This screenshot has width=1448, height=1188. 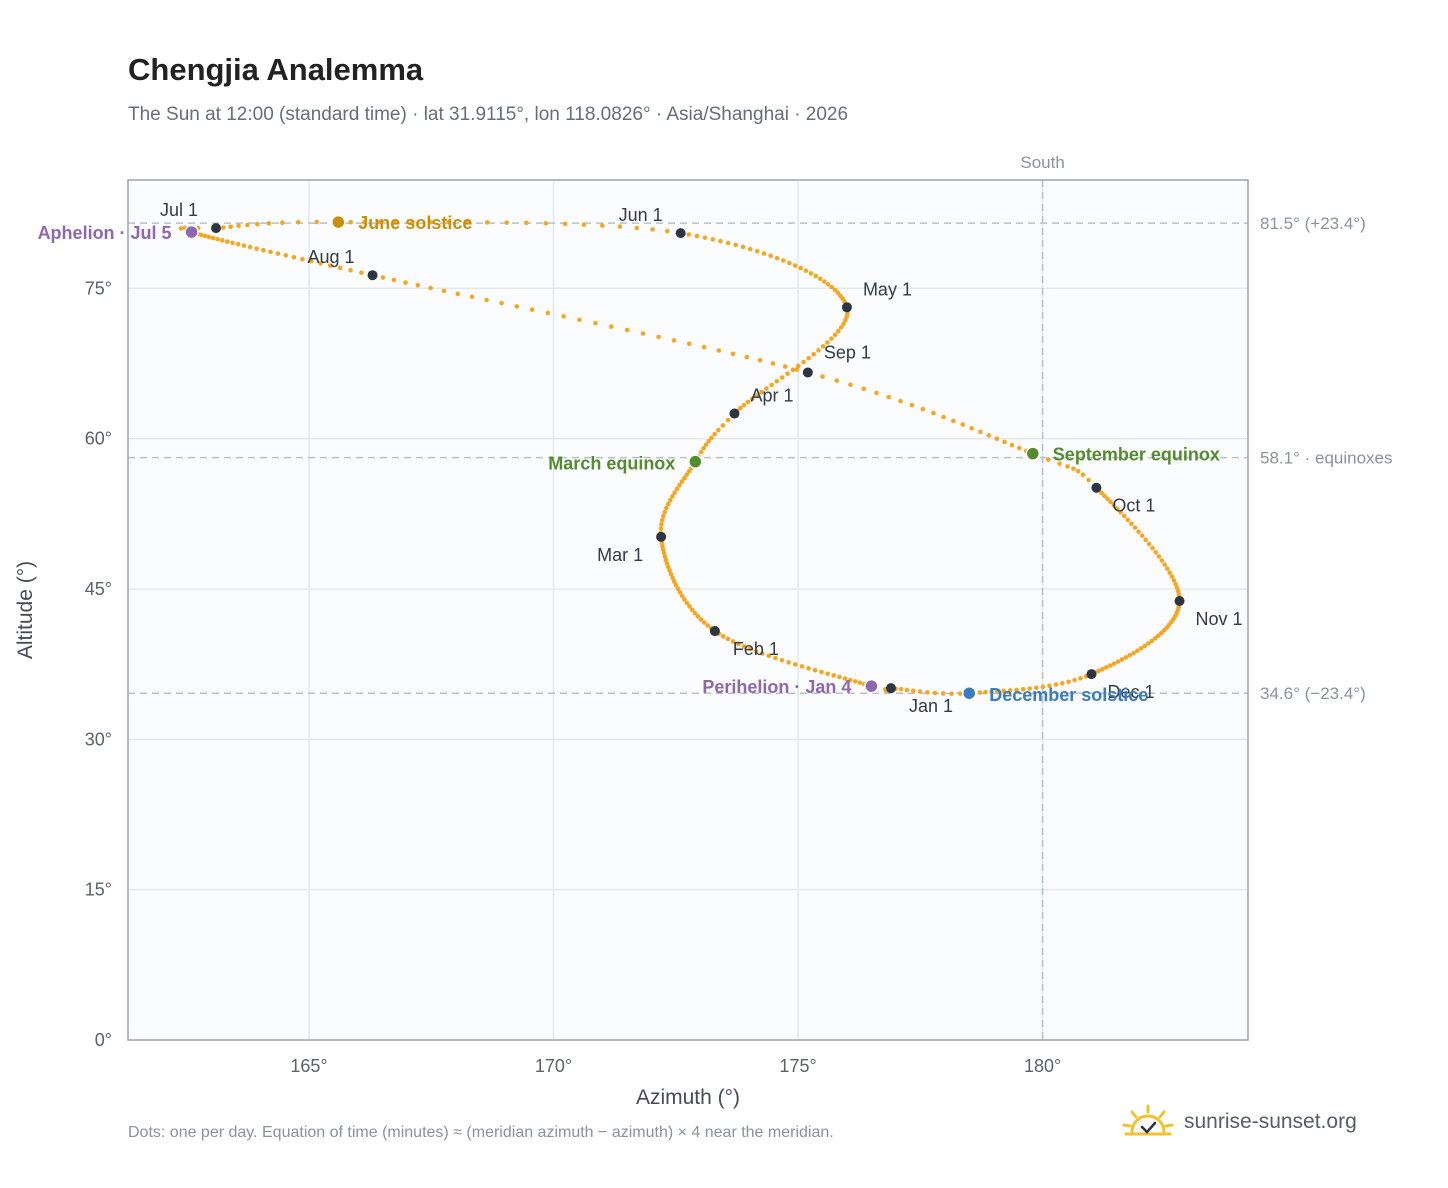 What do you see at coordinates (1068, 695) in the screenshot?
I see `event-label: December solstice` at bounding box center [1068, 695].